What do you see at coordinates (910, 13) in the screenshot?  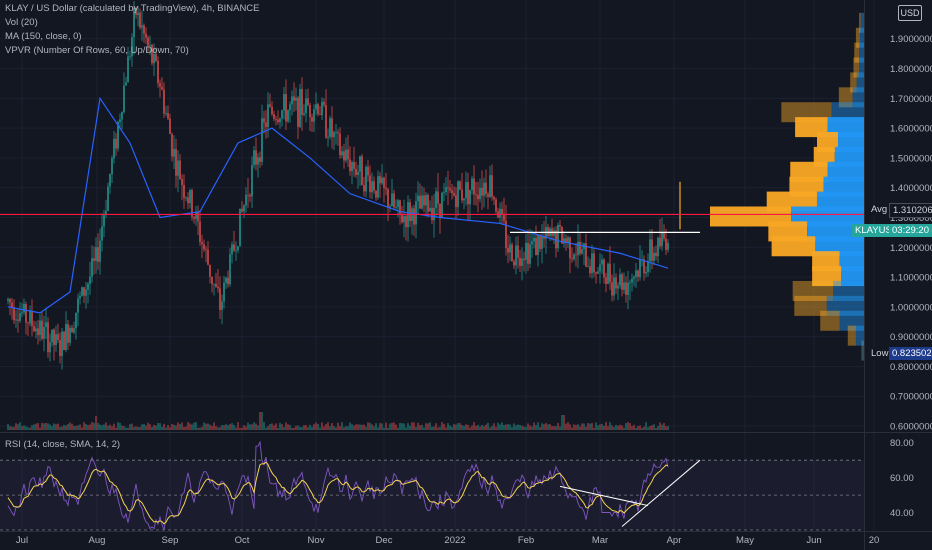 I see `currency-button: USD` at bounding box center [910, 13].